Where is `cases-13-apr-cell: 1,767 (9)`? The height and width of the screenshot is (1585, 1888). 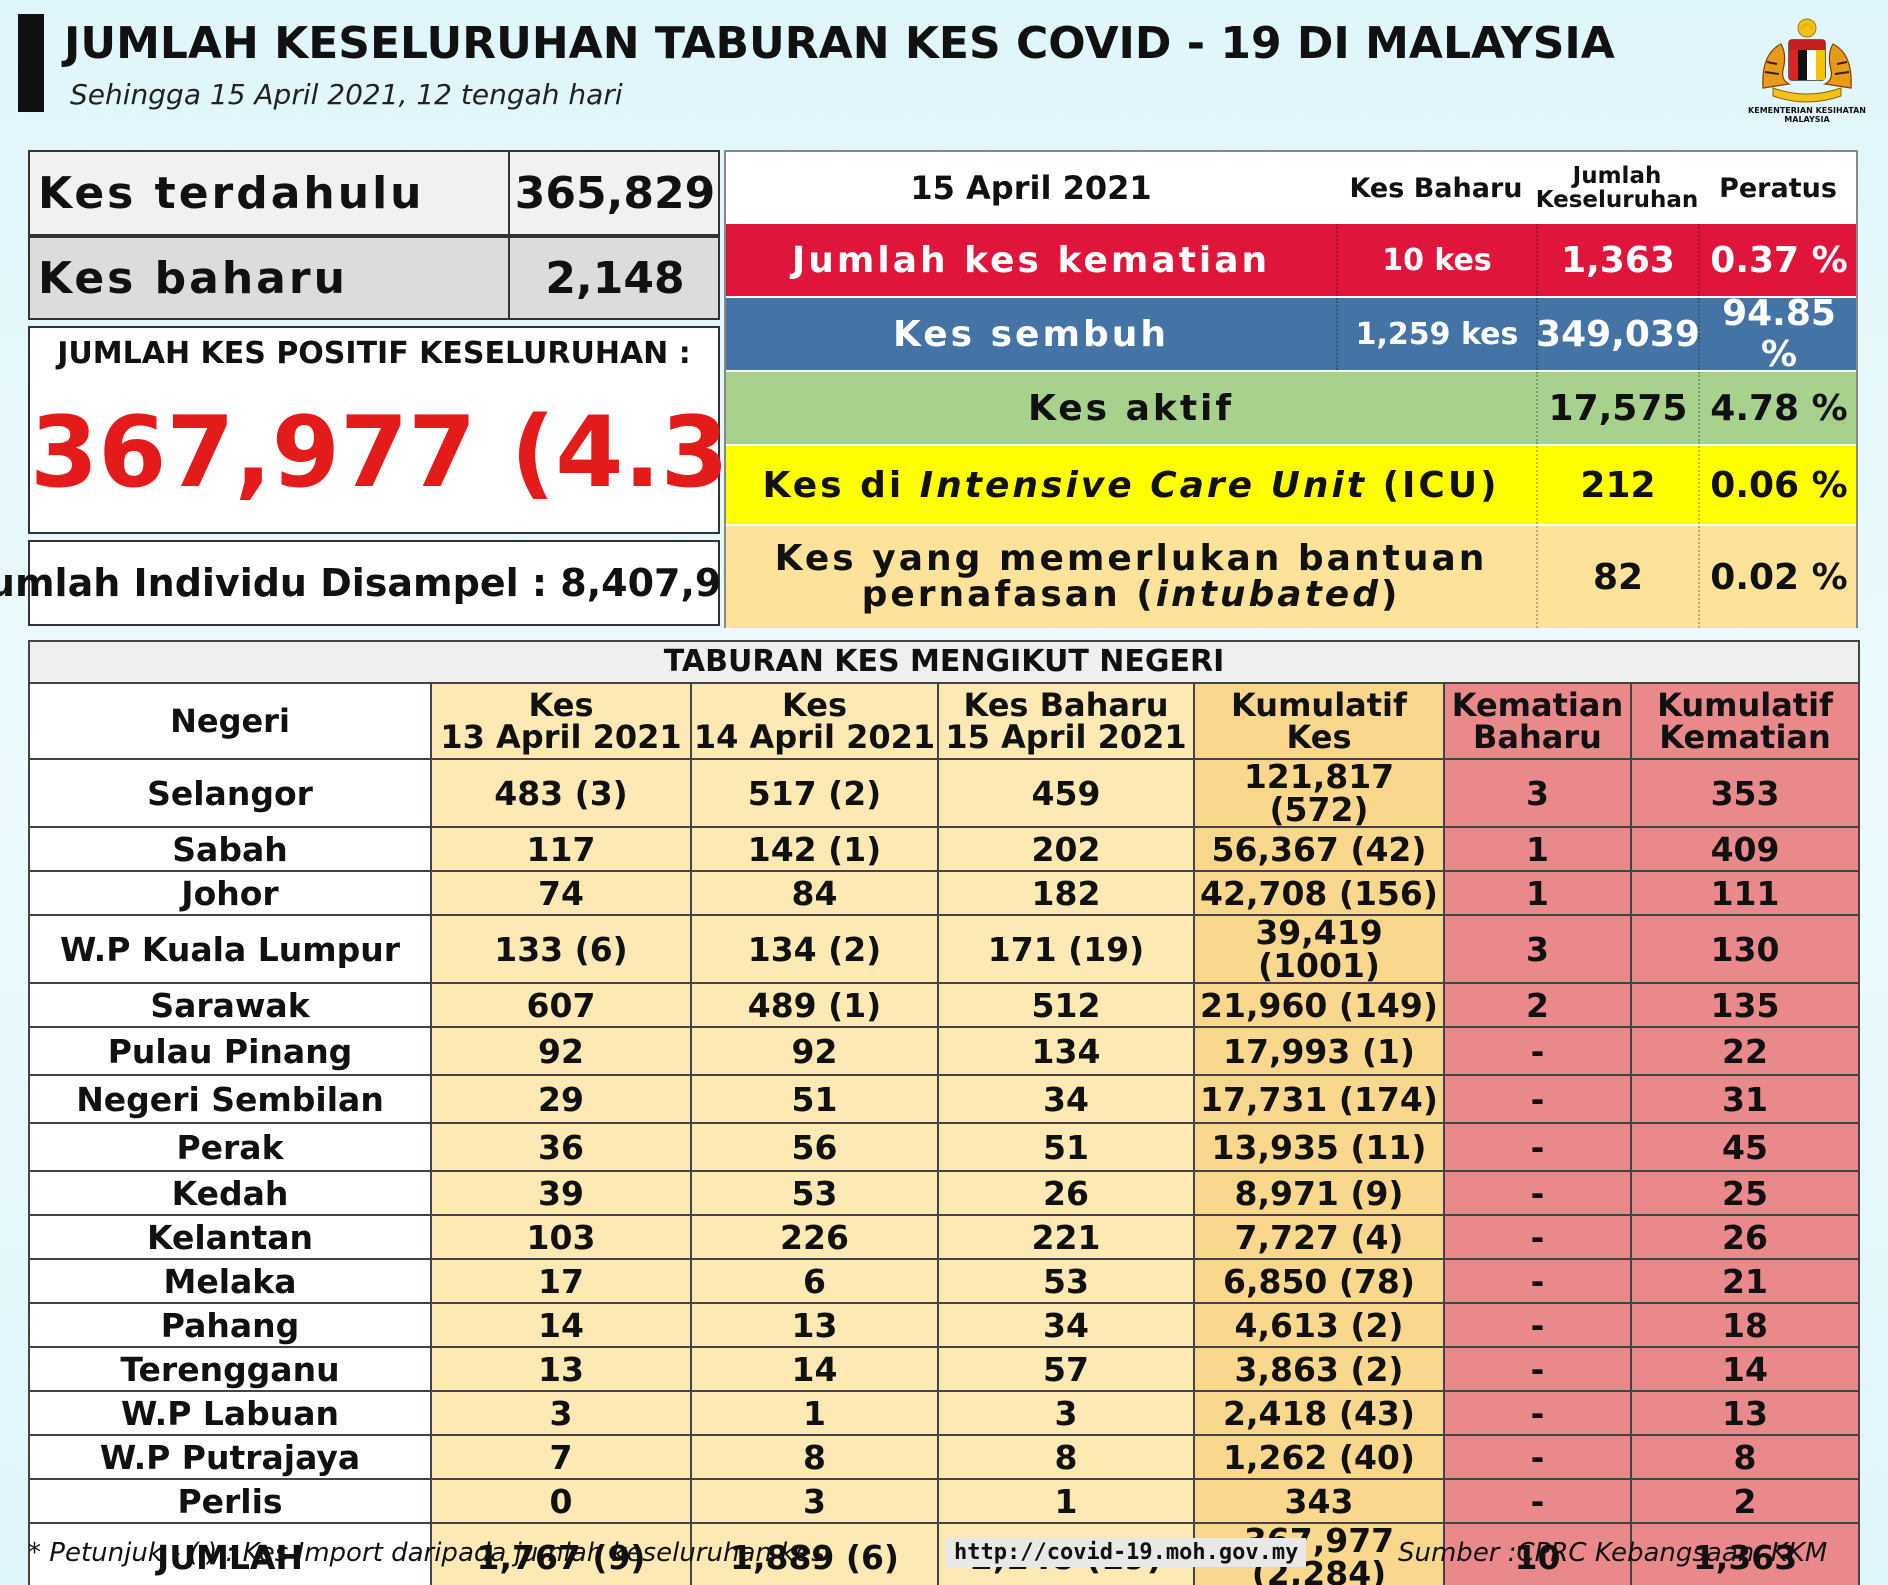 cases-13-apr-cell: 1,767 (9) is located at coordinates (561, 1553).